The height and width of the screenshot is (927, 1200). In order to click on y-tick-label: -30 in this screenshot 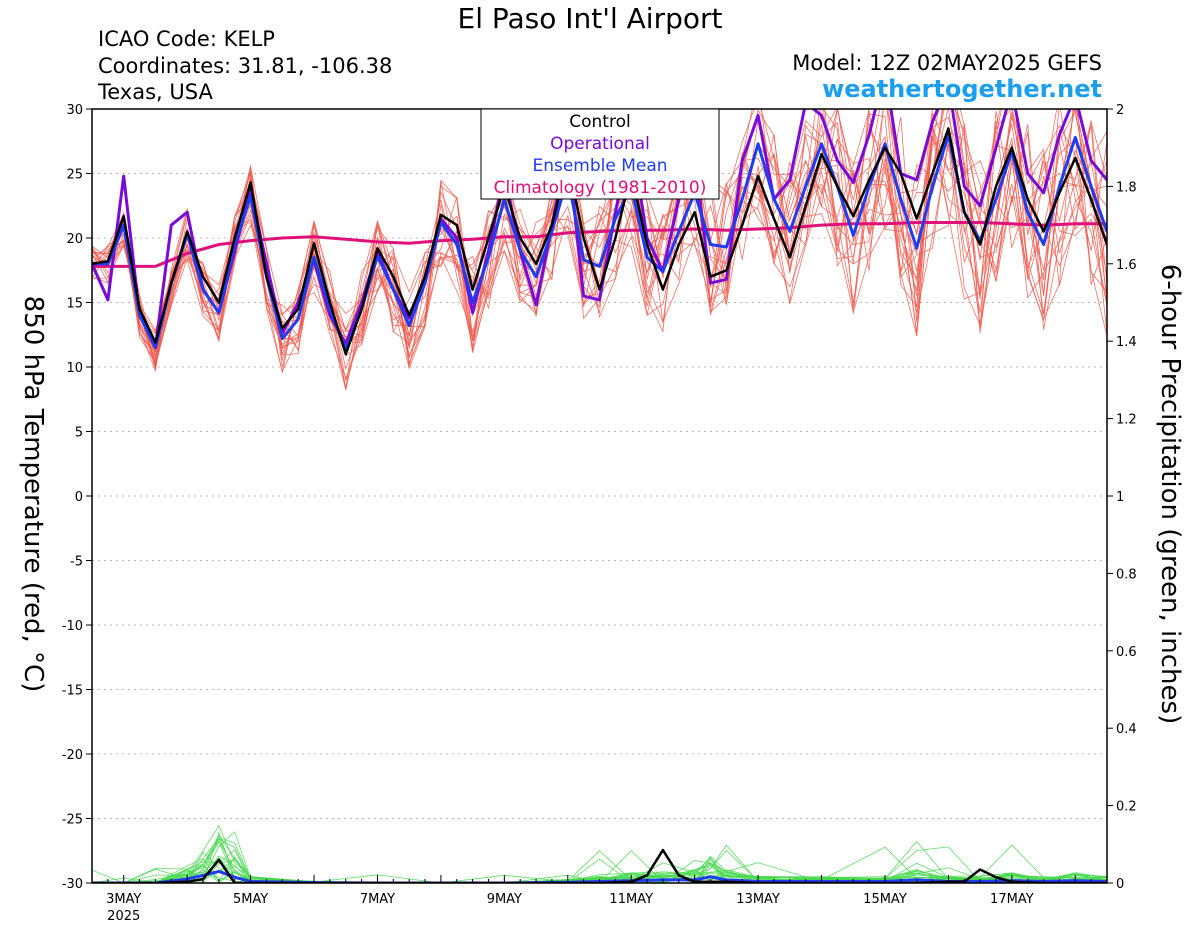, I will do `click(72, 884)`.